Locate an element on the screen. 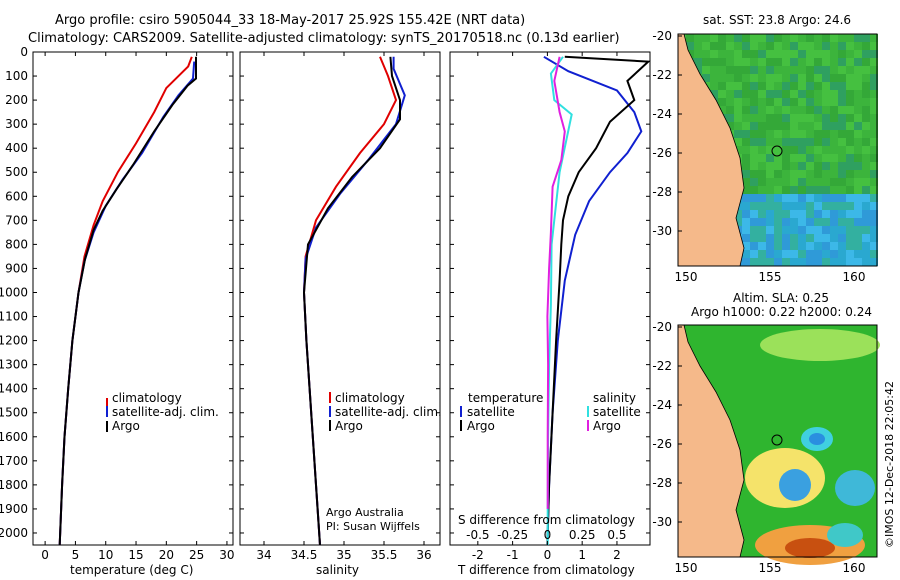 This screenshot has height=580, width=900. depth-tick-label: 1200 is located at coordinates (14, 341).